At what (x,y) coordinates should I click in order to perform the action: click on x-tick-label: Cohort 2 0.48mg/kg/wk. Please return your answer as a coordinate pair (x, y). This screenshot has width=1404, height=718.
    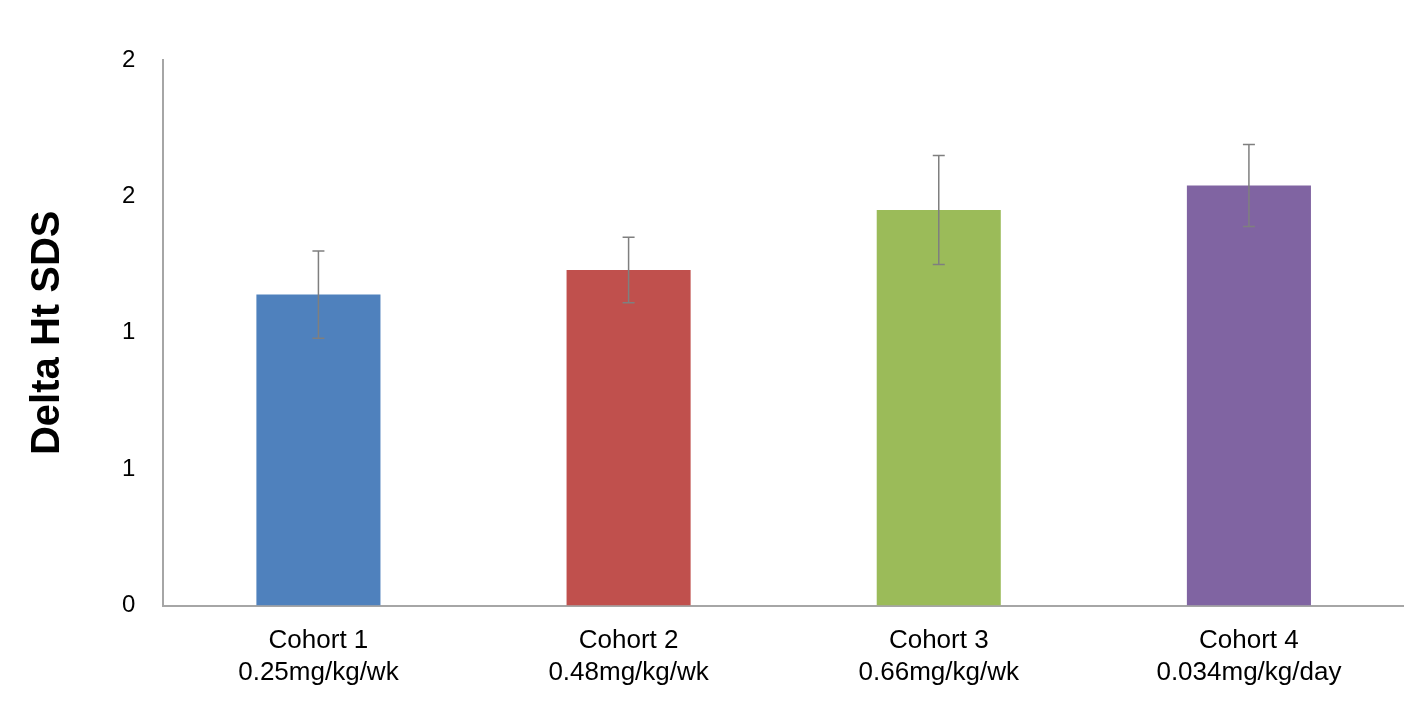
    Looking at the image, I should click on (629, 655).